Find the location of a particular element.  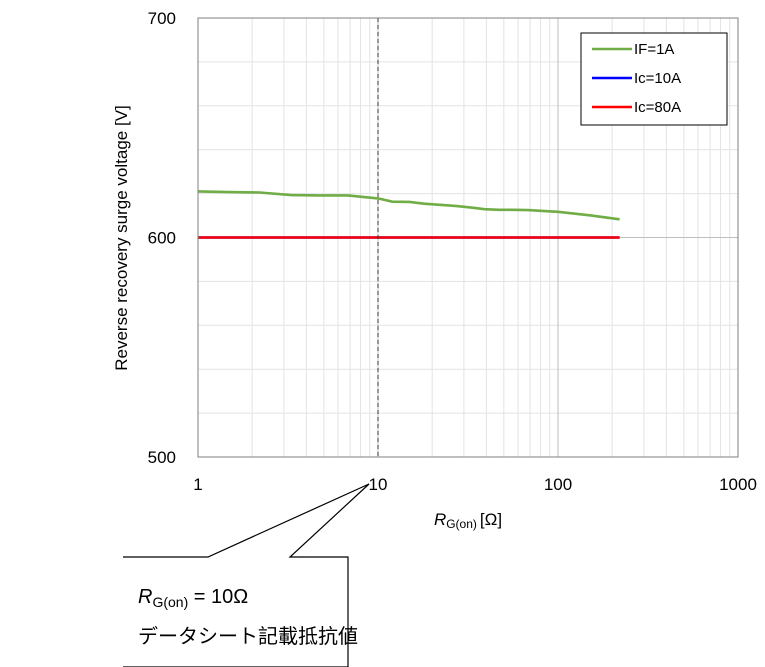

series-layer is located at coordinates (408, 214).